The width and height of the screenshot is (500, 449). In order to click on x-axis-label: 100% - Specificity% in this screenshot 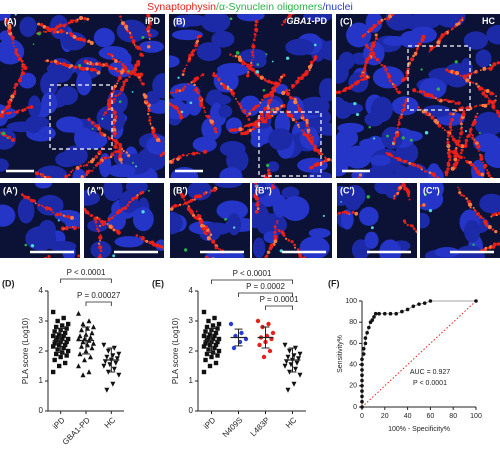, I will do `click(419, 429)`.